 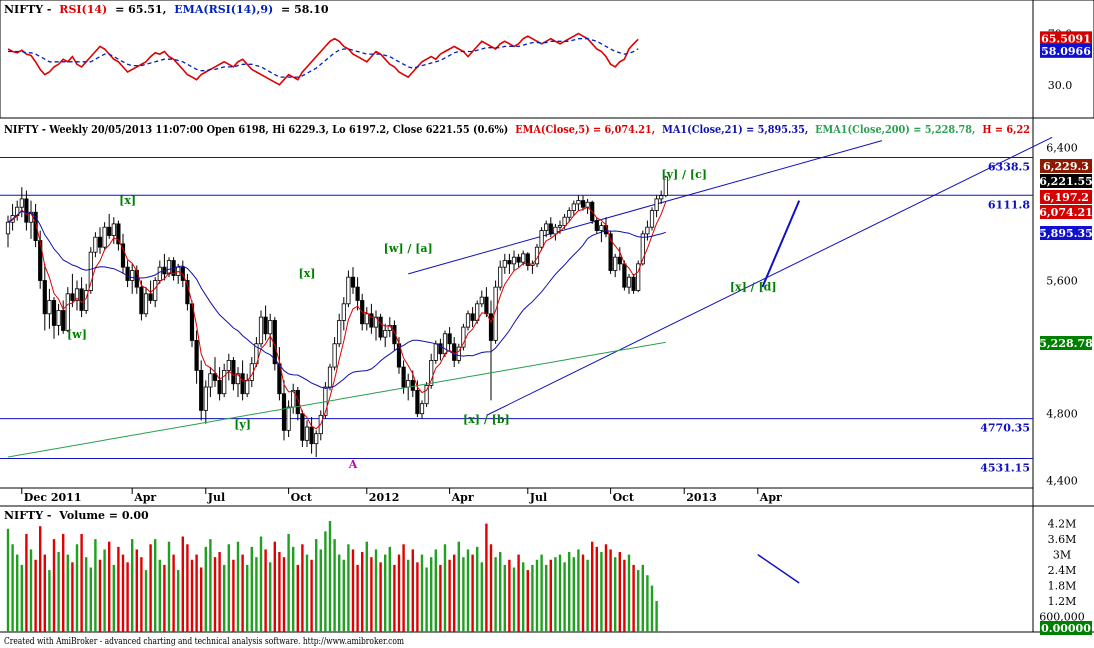 I want to click on wave-label: [w], so click(x=77, y=334).